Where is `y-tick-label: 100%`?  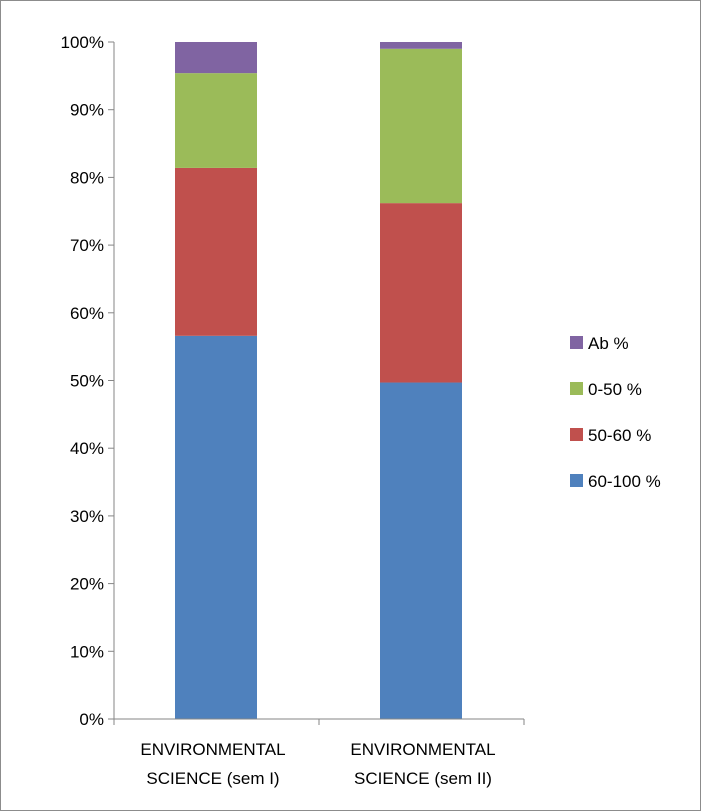 y-tick-label: 100% is located at coordinates (82, 42).